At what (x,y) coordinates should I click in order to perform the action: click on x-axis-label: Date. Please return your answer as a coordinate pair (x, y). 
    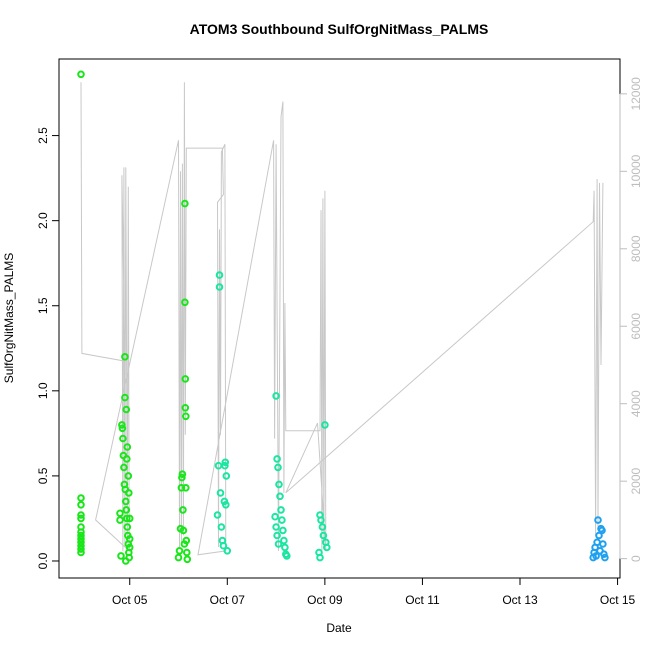
    Looking at the image, I should click on (339, 628).